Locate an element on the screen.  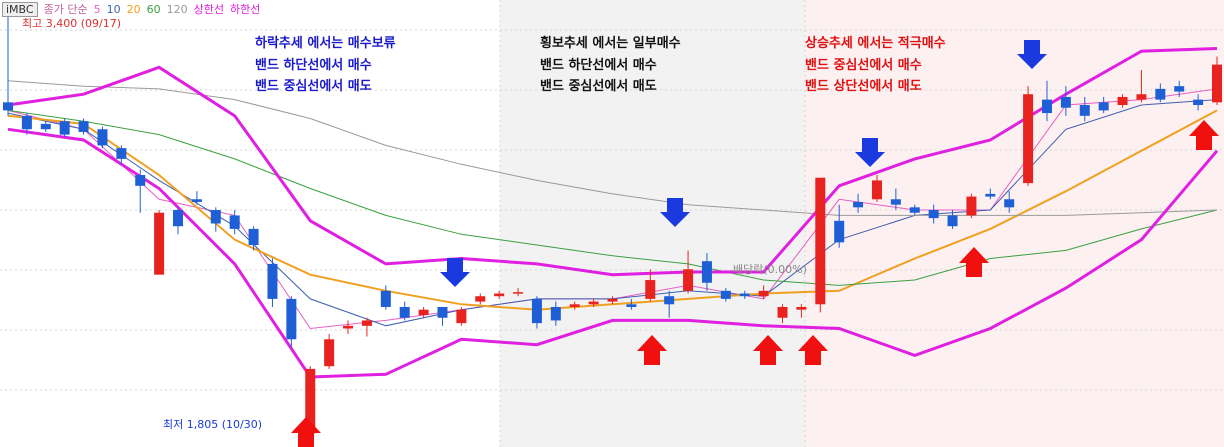
legend-entry: 하한선 is located at coordinates (245, 9).